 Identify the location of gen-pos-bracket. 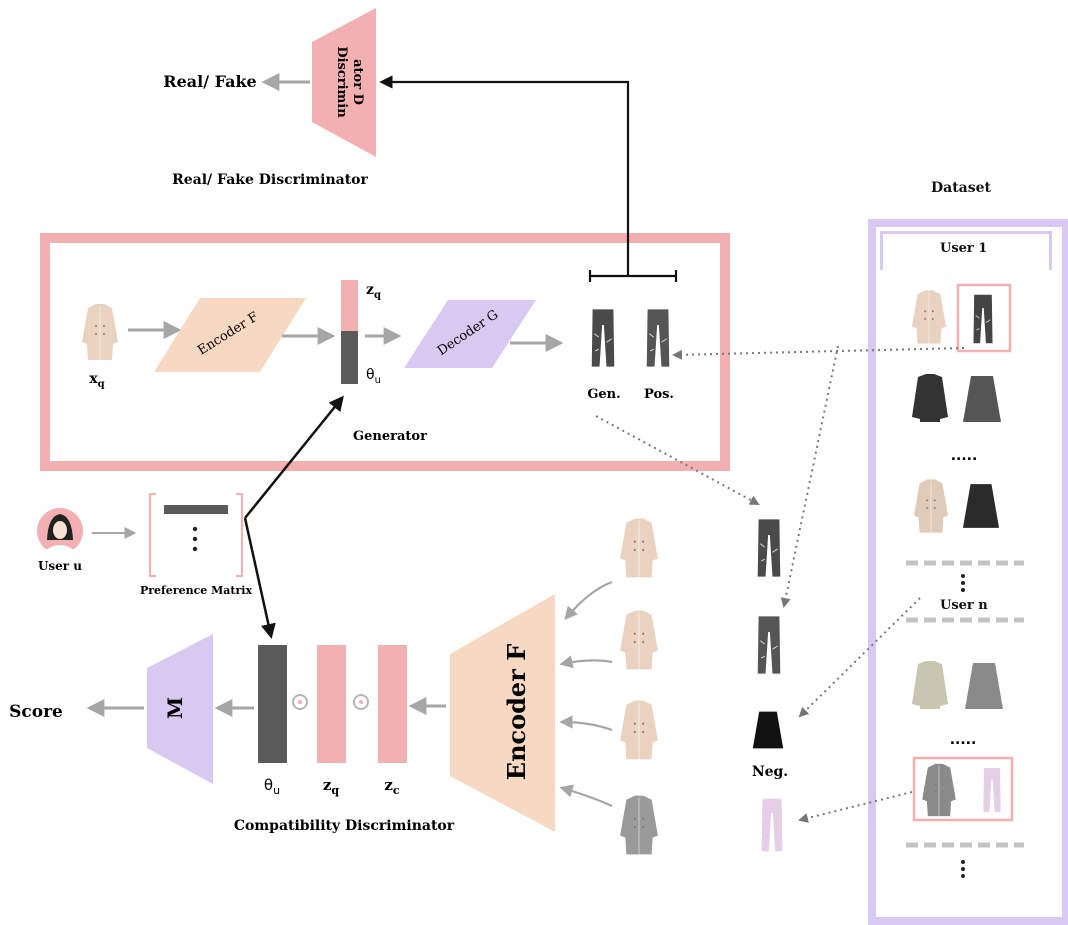
(633, 276).